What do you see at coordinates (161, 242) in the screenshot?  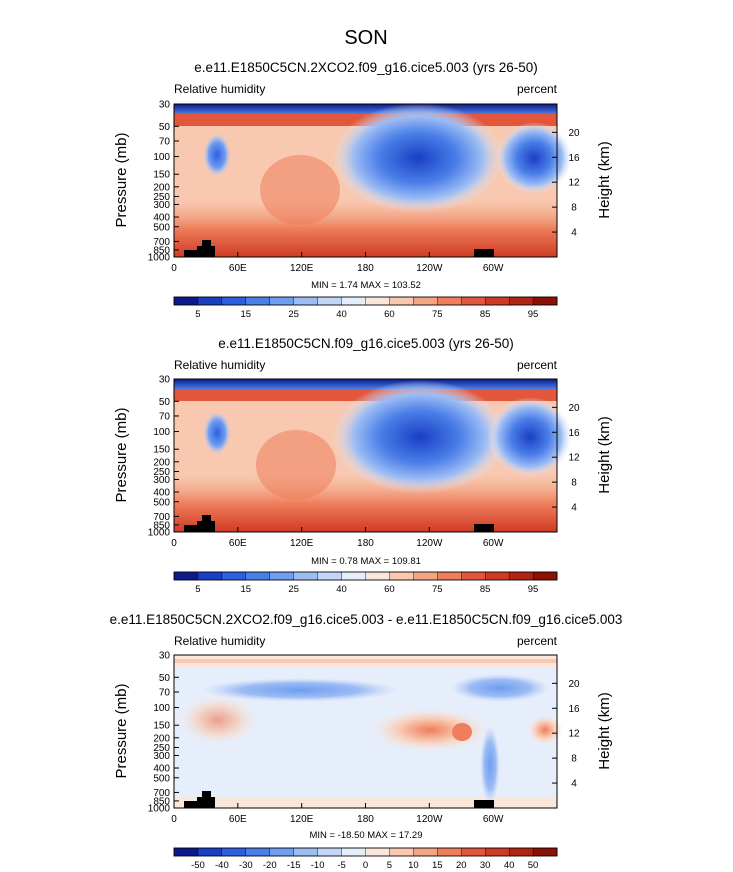 I see `y-tick-label: 700` at bounding box center [161, 242].